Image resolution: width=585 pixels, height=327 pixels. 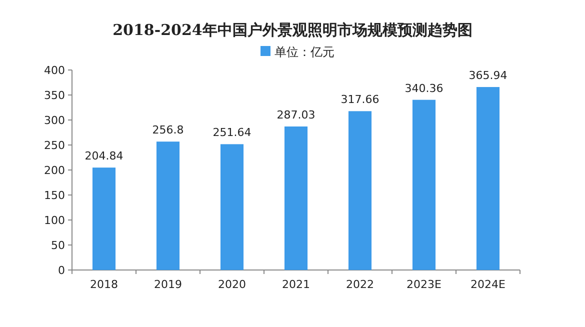 What do you see at coordinates (58, 245) in the screenshot?
I see `y-tick-label: 50` at bounding box center [58, 245].